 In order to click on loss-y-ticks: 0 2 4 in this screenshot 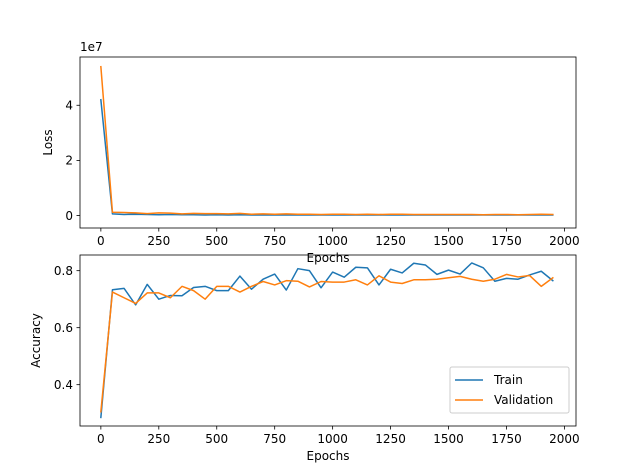, I will do `click(72, 161)`.